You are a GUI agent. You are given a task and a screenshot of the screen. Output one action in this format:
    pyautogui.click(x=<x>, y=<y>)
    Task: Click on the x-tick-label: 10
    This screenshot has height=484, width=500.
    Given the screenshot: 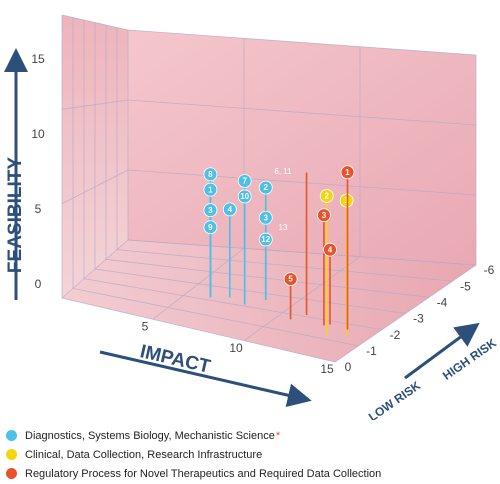 What is the action you would take?
    pyautogui.click(x=236, y=348)
    